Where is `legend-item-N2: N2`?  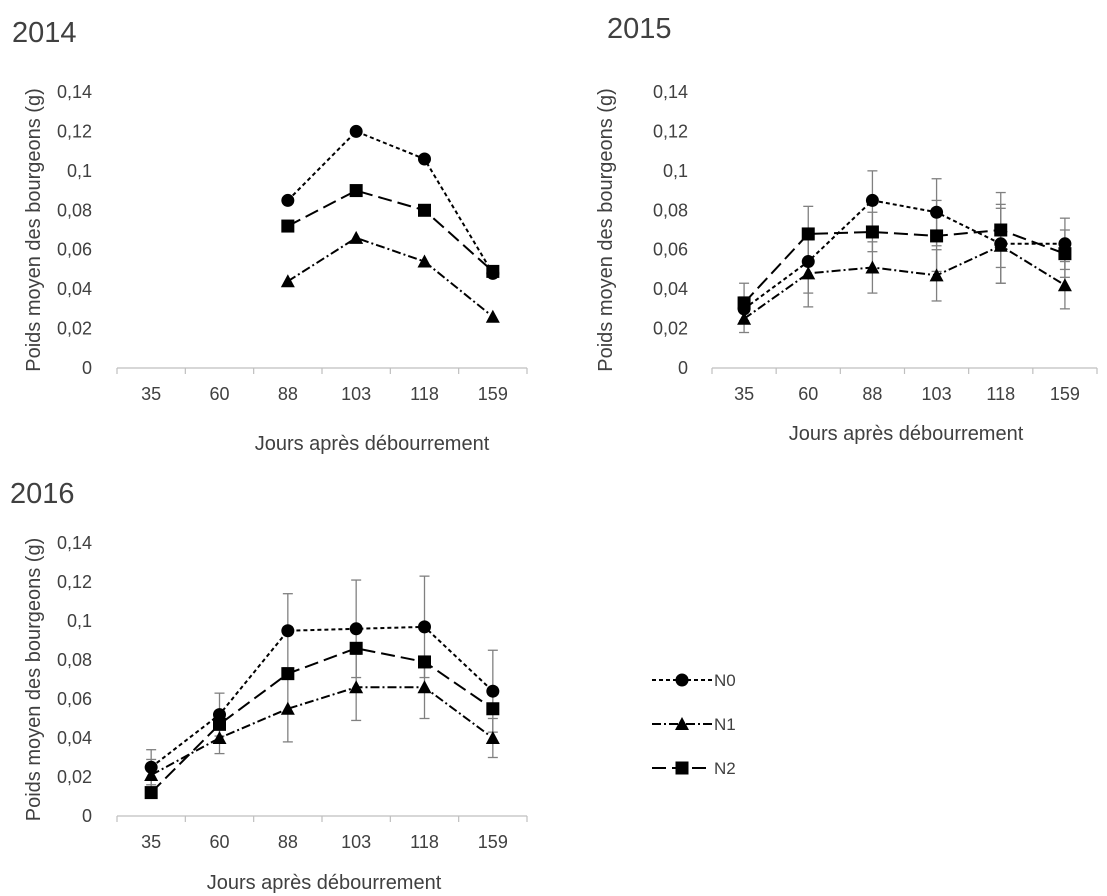 legend-item-N2: N2 is located at coordinates (694, 768).